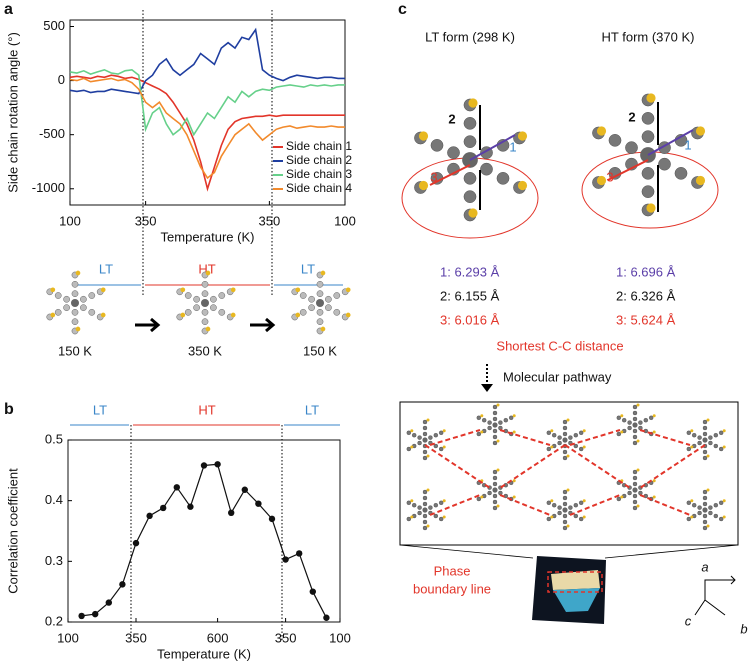 The image size is (753, 671). What do you see at coordinates (12, 531) in the screenshot?
I see `y-axis-title: Correlation coefficient` at bounding box center [12, 531].